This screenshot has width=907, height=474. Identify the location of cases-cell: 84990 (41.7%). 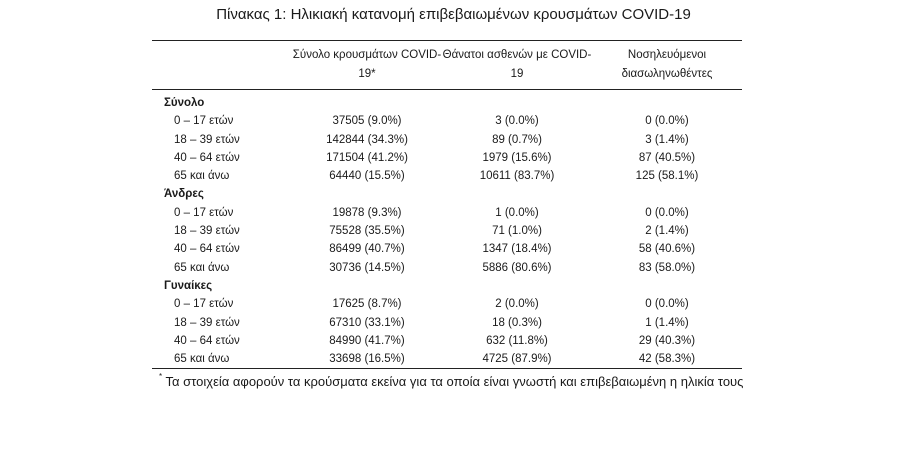
(367, 340).